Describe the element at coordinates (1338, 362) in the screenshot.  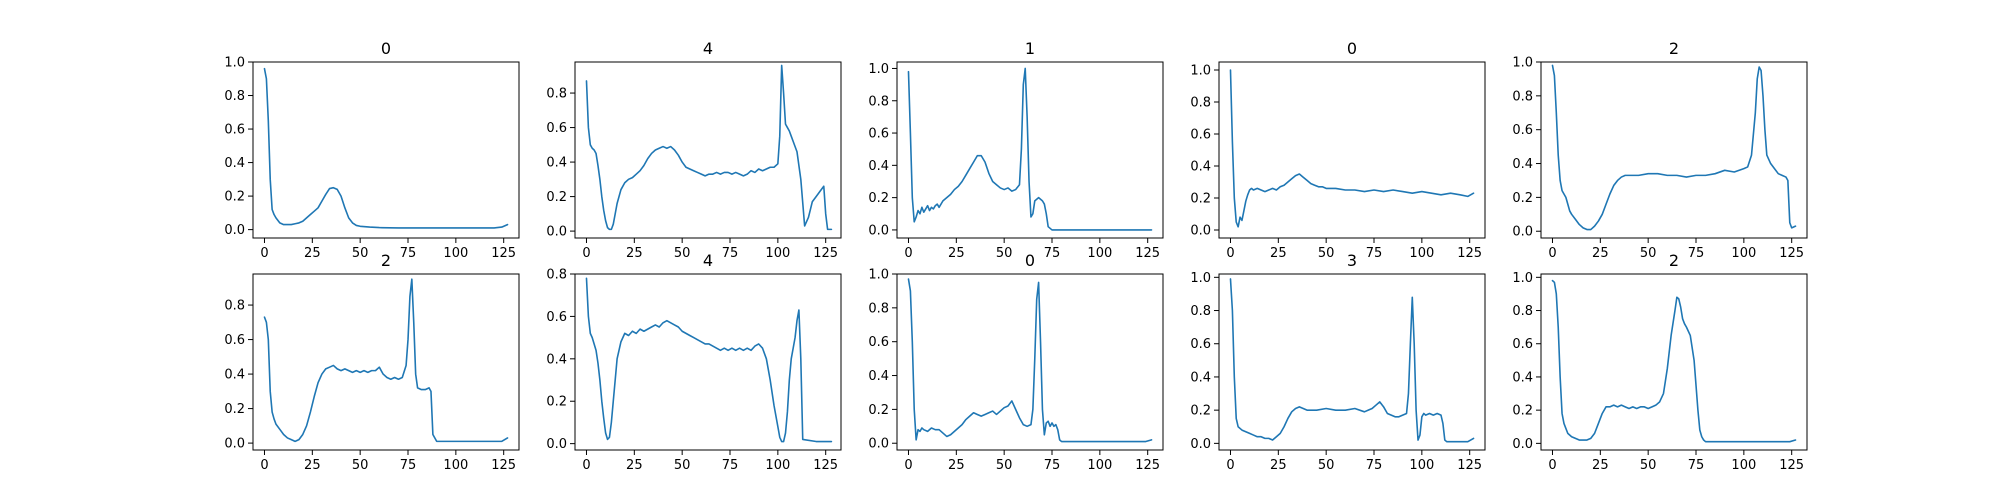
I see `subplot-9: 3 0 25 50 75 100 125 0.0 0.2 0.4 0.6 0.8 1.0` at that location.